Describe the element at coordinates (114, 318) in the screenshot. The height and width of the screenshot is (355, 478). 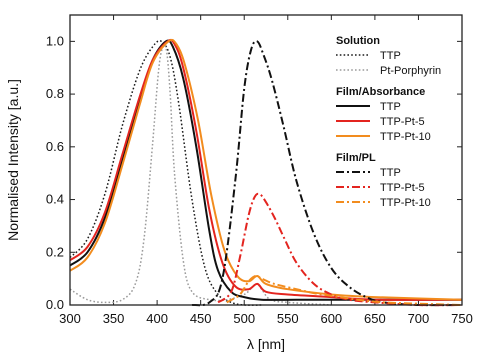
I see `x-tick-label: 350` at that location.